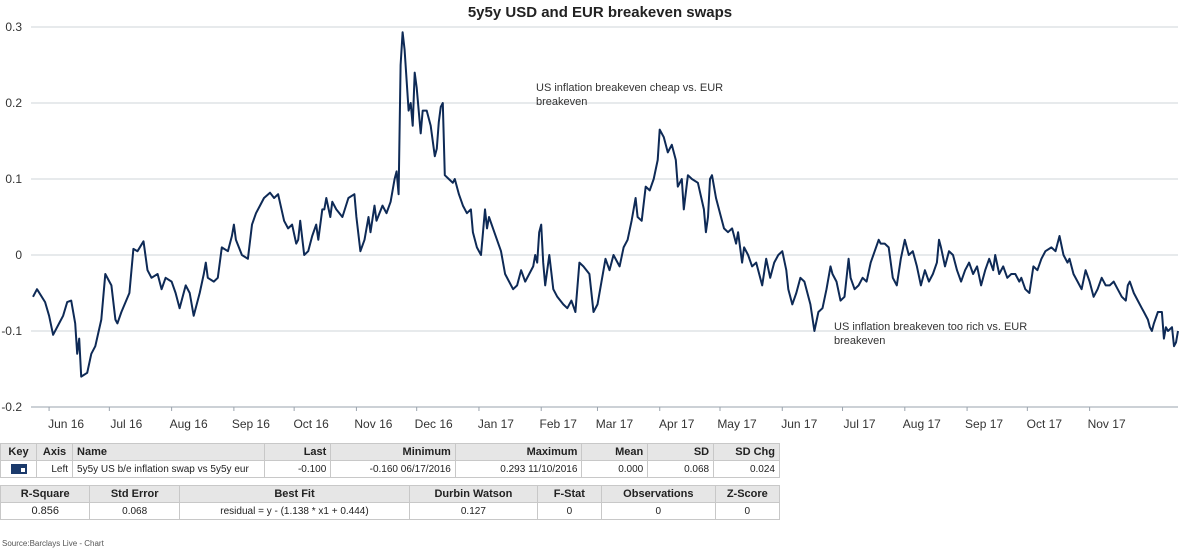  What do you see at coordinates (746, 452) in the screenshot?
I see `header-sd-chg: SD Chg` at bounding box center [746, 452].